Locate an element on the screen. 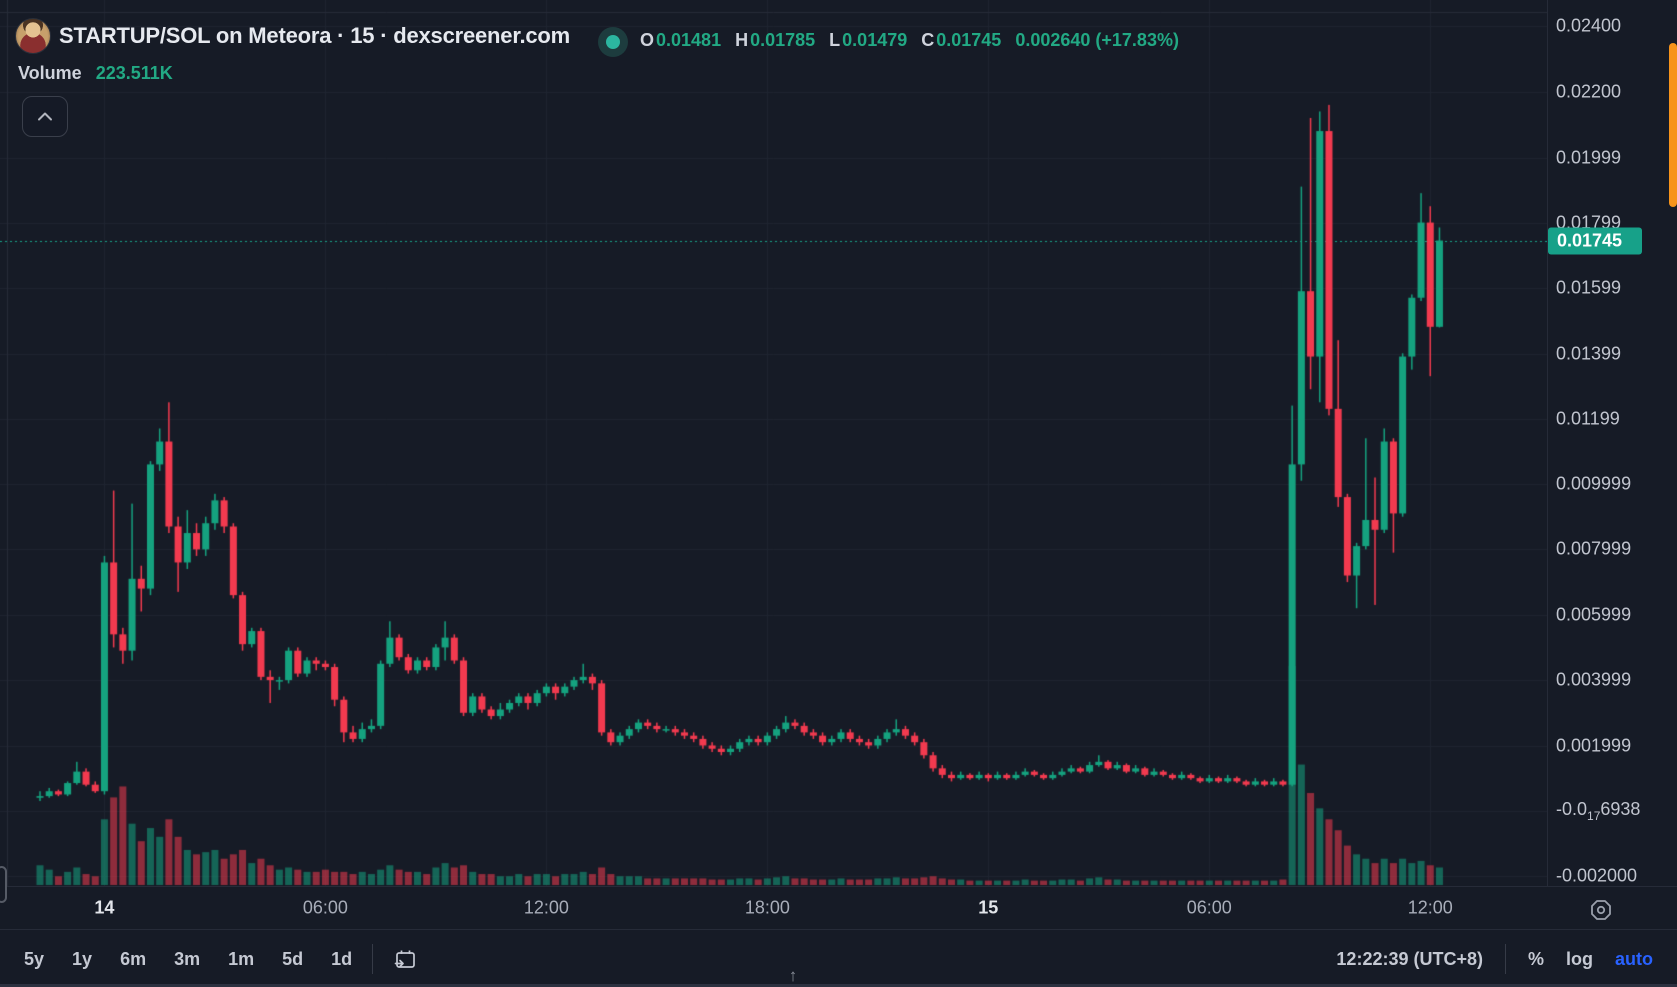 The image size is (1677, 987). price-tick-label: 0.01599 is located at coordinates (1589, 287).